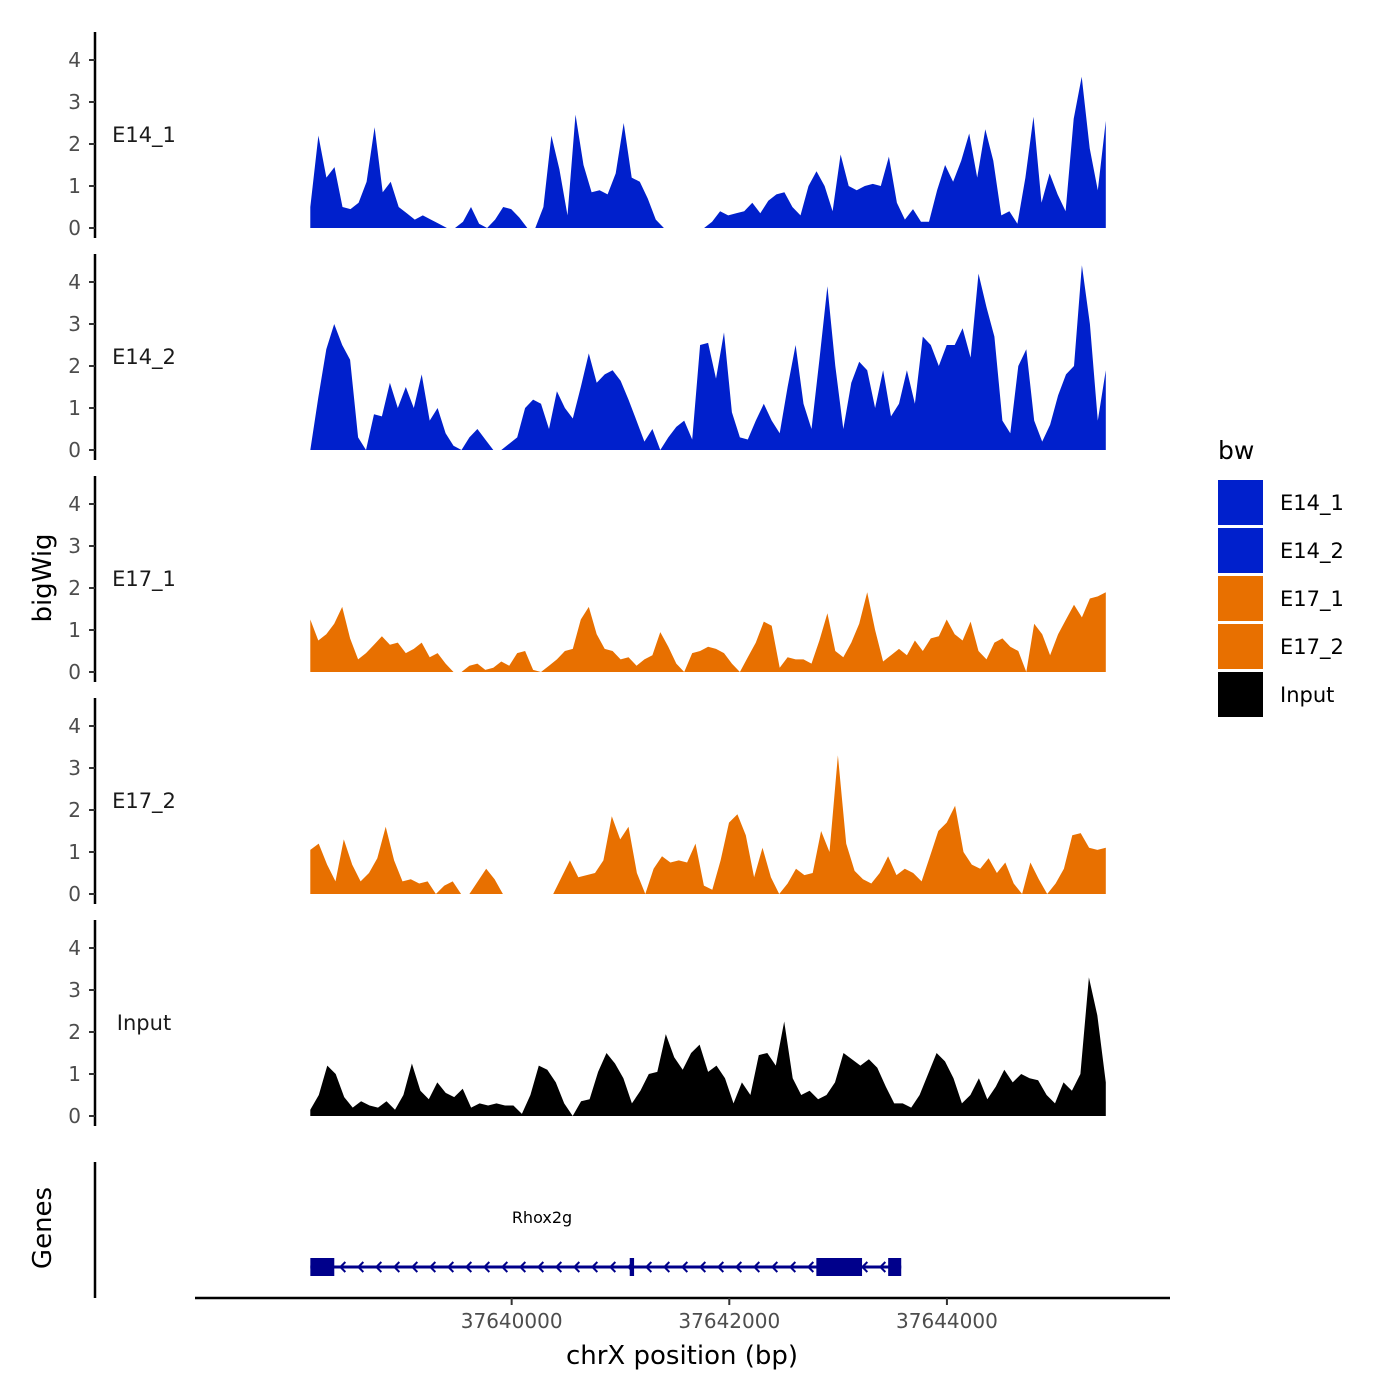 The height and width of the screenshot is (1400, 1400). What do you see at coordinates (1312, 551) in the screenshot?
I see `legend-label-E14_2: E14_2` at bounding box center [1312, 551].